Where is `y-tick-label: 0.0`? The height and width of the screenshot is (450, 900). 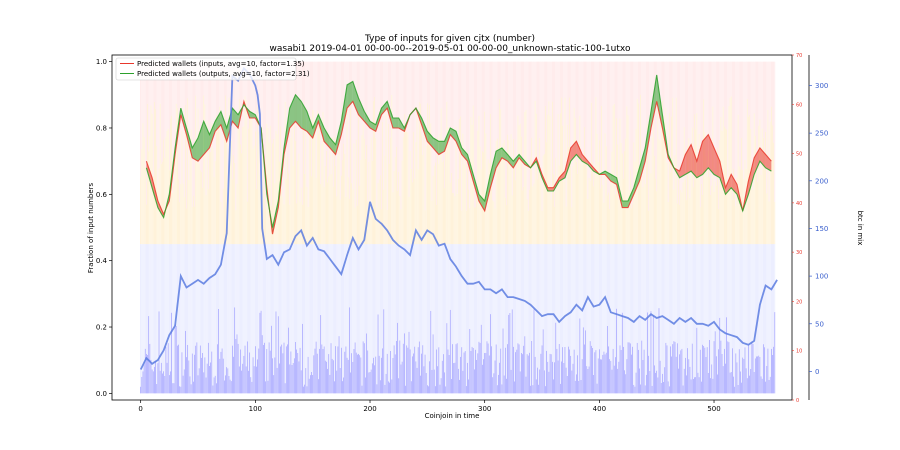 y-tick-label: 0.0 is located at coordinates (101, 394).